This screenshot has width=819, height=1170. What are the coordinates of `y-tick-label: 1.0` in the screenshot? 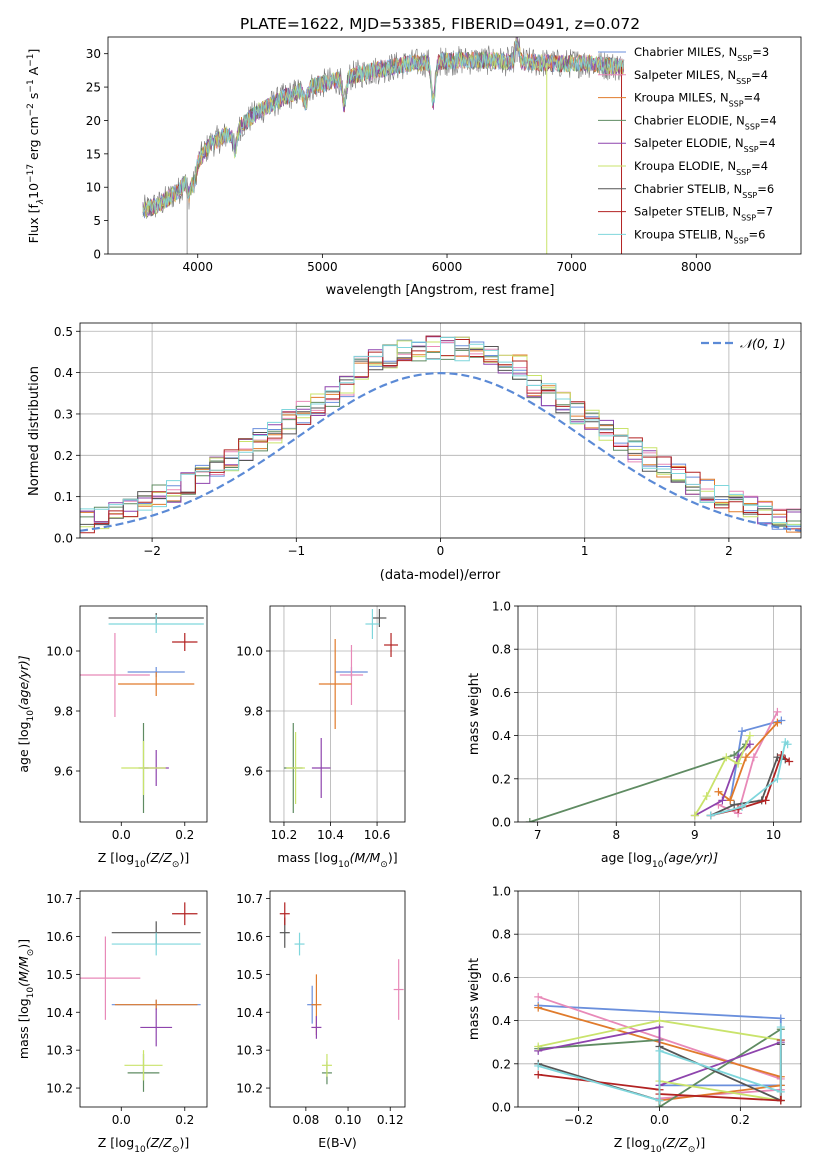 It's located at (501, 607).